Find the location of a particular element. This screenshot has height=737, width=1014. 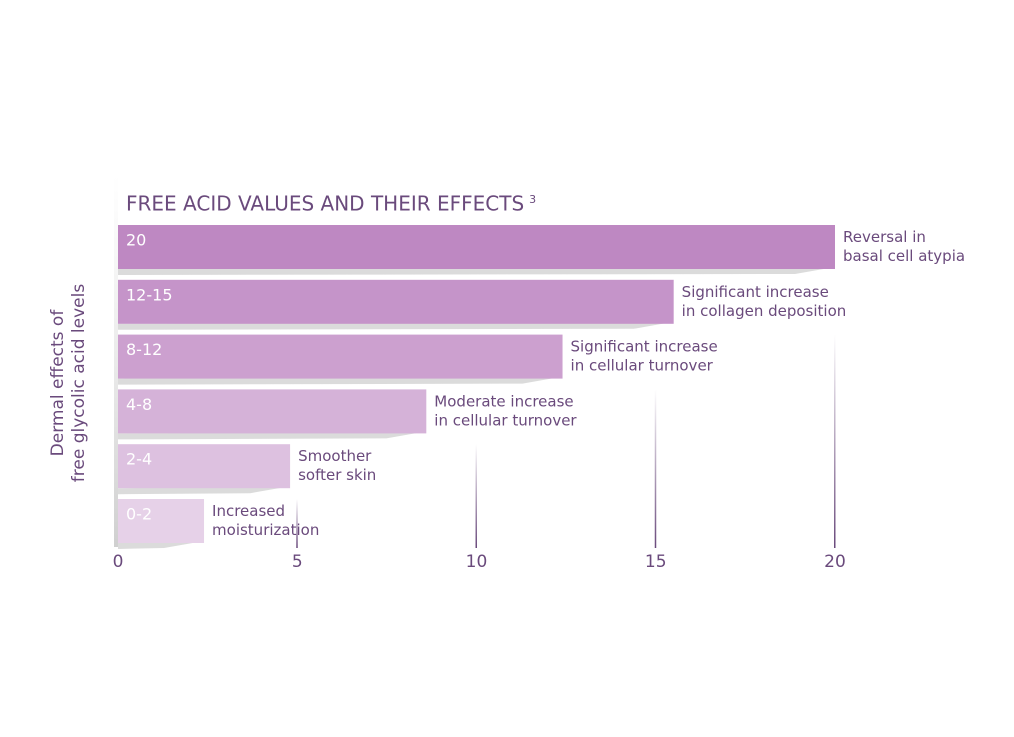

annotation: Smoother softer skin is located at coordinates (337, 465).